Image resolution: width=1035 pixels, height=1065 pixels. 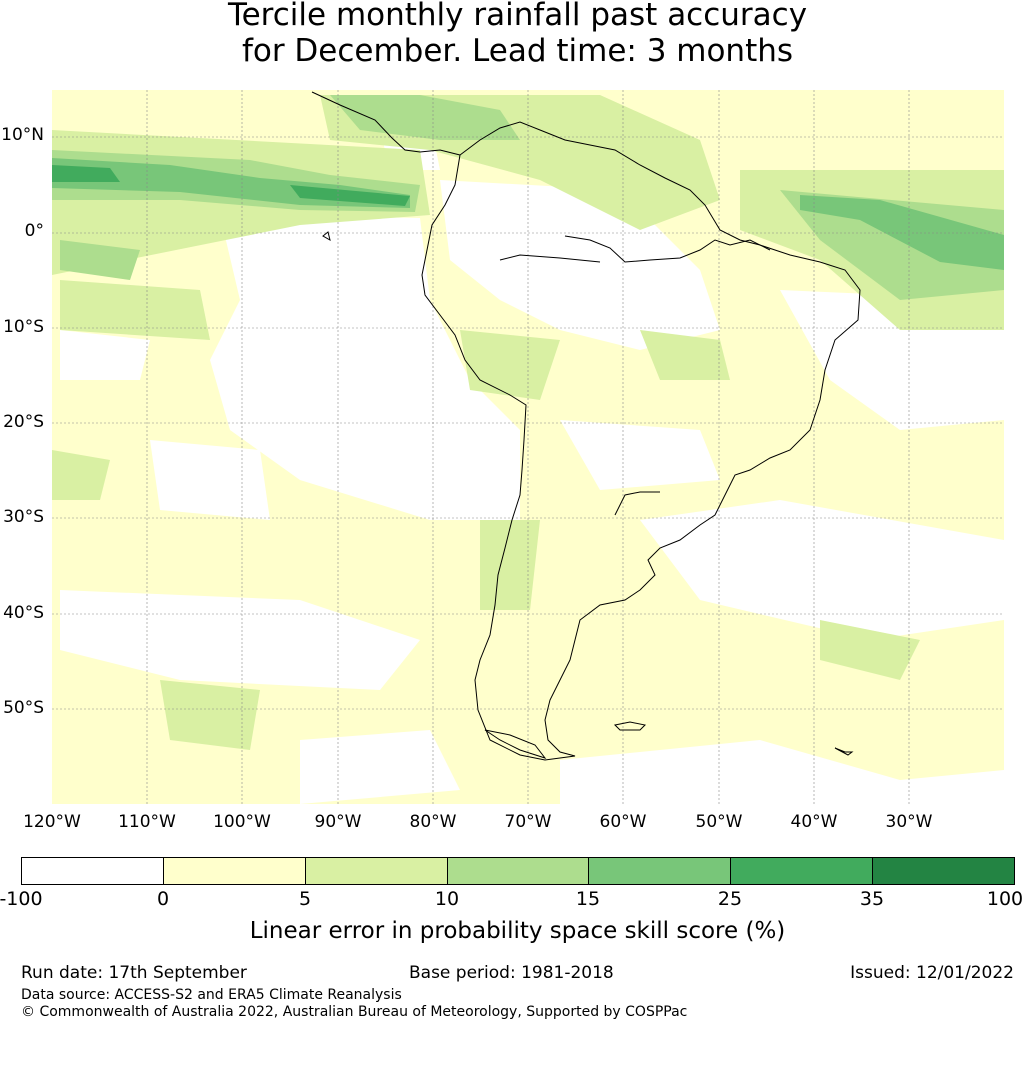 What do you see at coordinates (782, 772) in the screenshot?
I see `white-patch-southern-ocean` at bounding box center [782, 772].